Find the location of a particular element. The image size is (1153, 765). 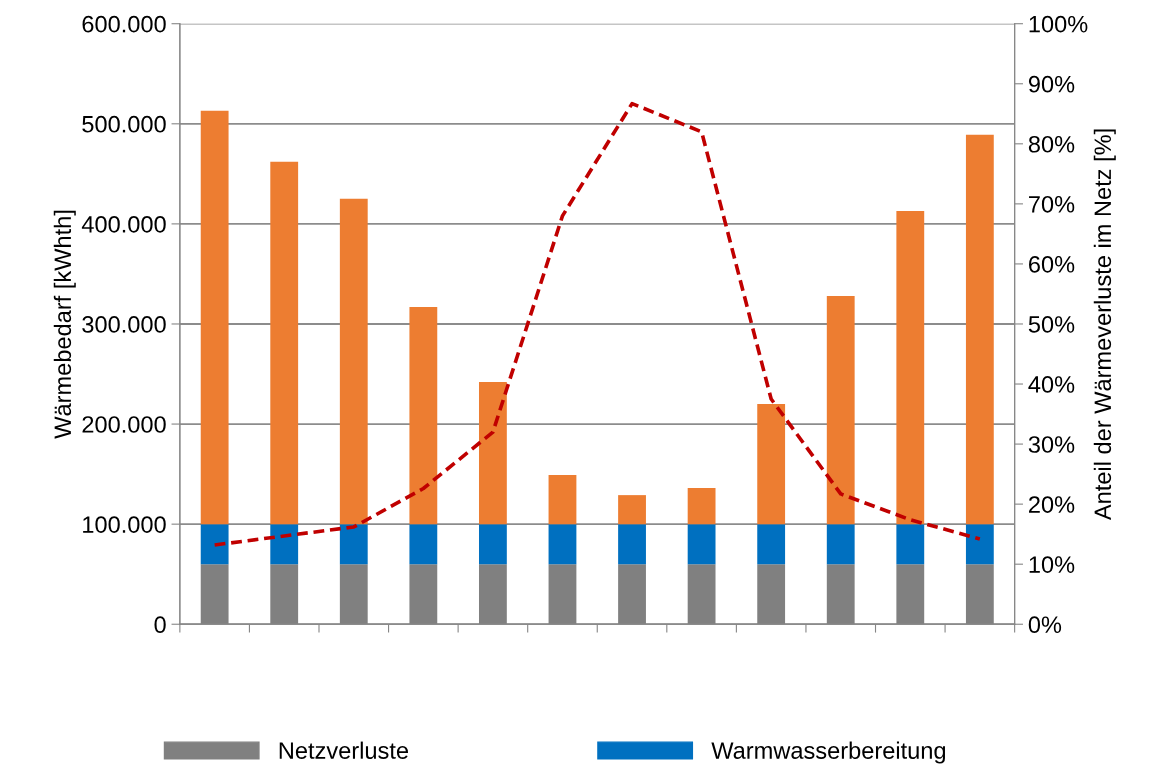

y2-tick-label: 100% is located at coordinates (1058, 24).